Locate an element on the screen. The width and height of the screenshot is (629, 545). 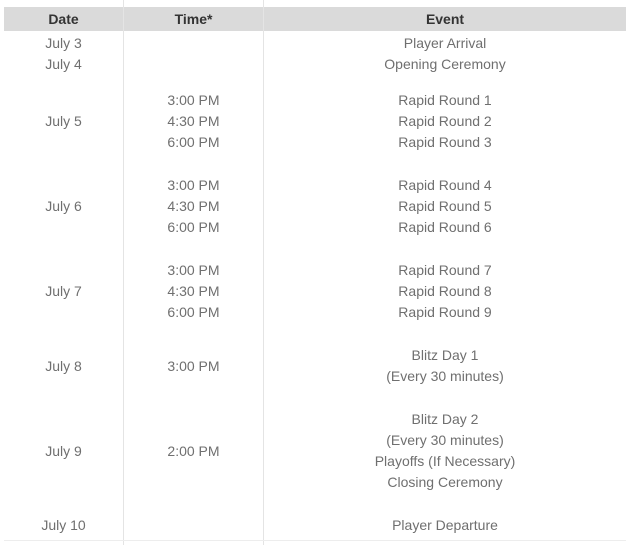
header-event: Event is located at coordinates (445, 19).